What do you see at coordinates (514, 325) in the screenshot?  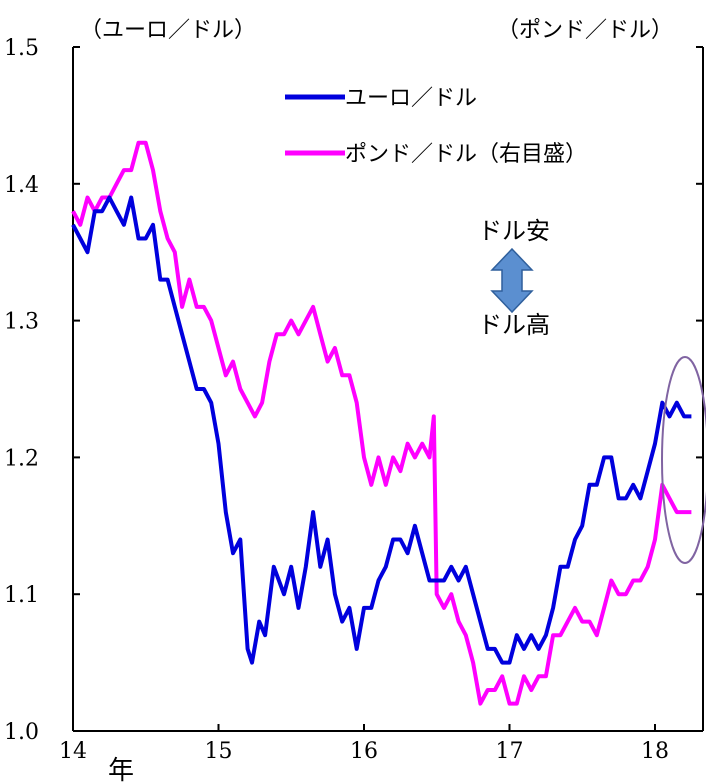 I see `annotation-dollar-strong: ドル高` at bounding box center [514, 325].